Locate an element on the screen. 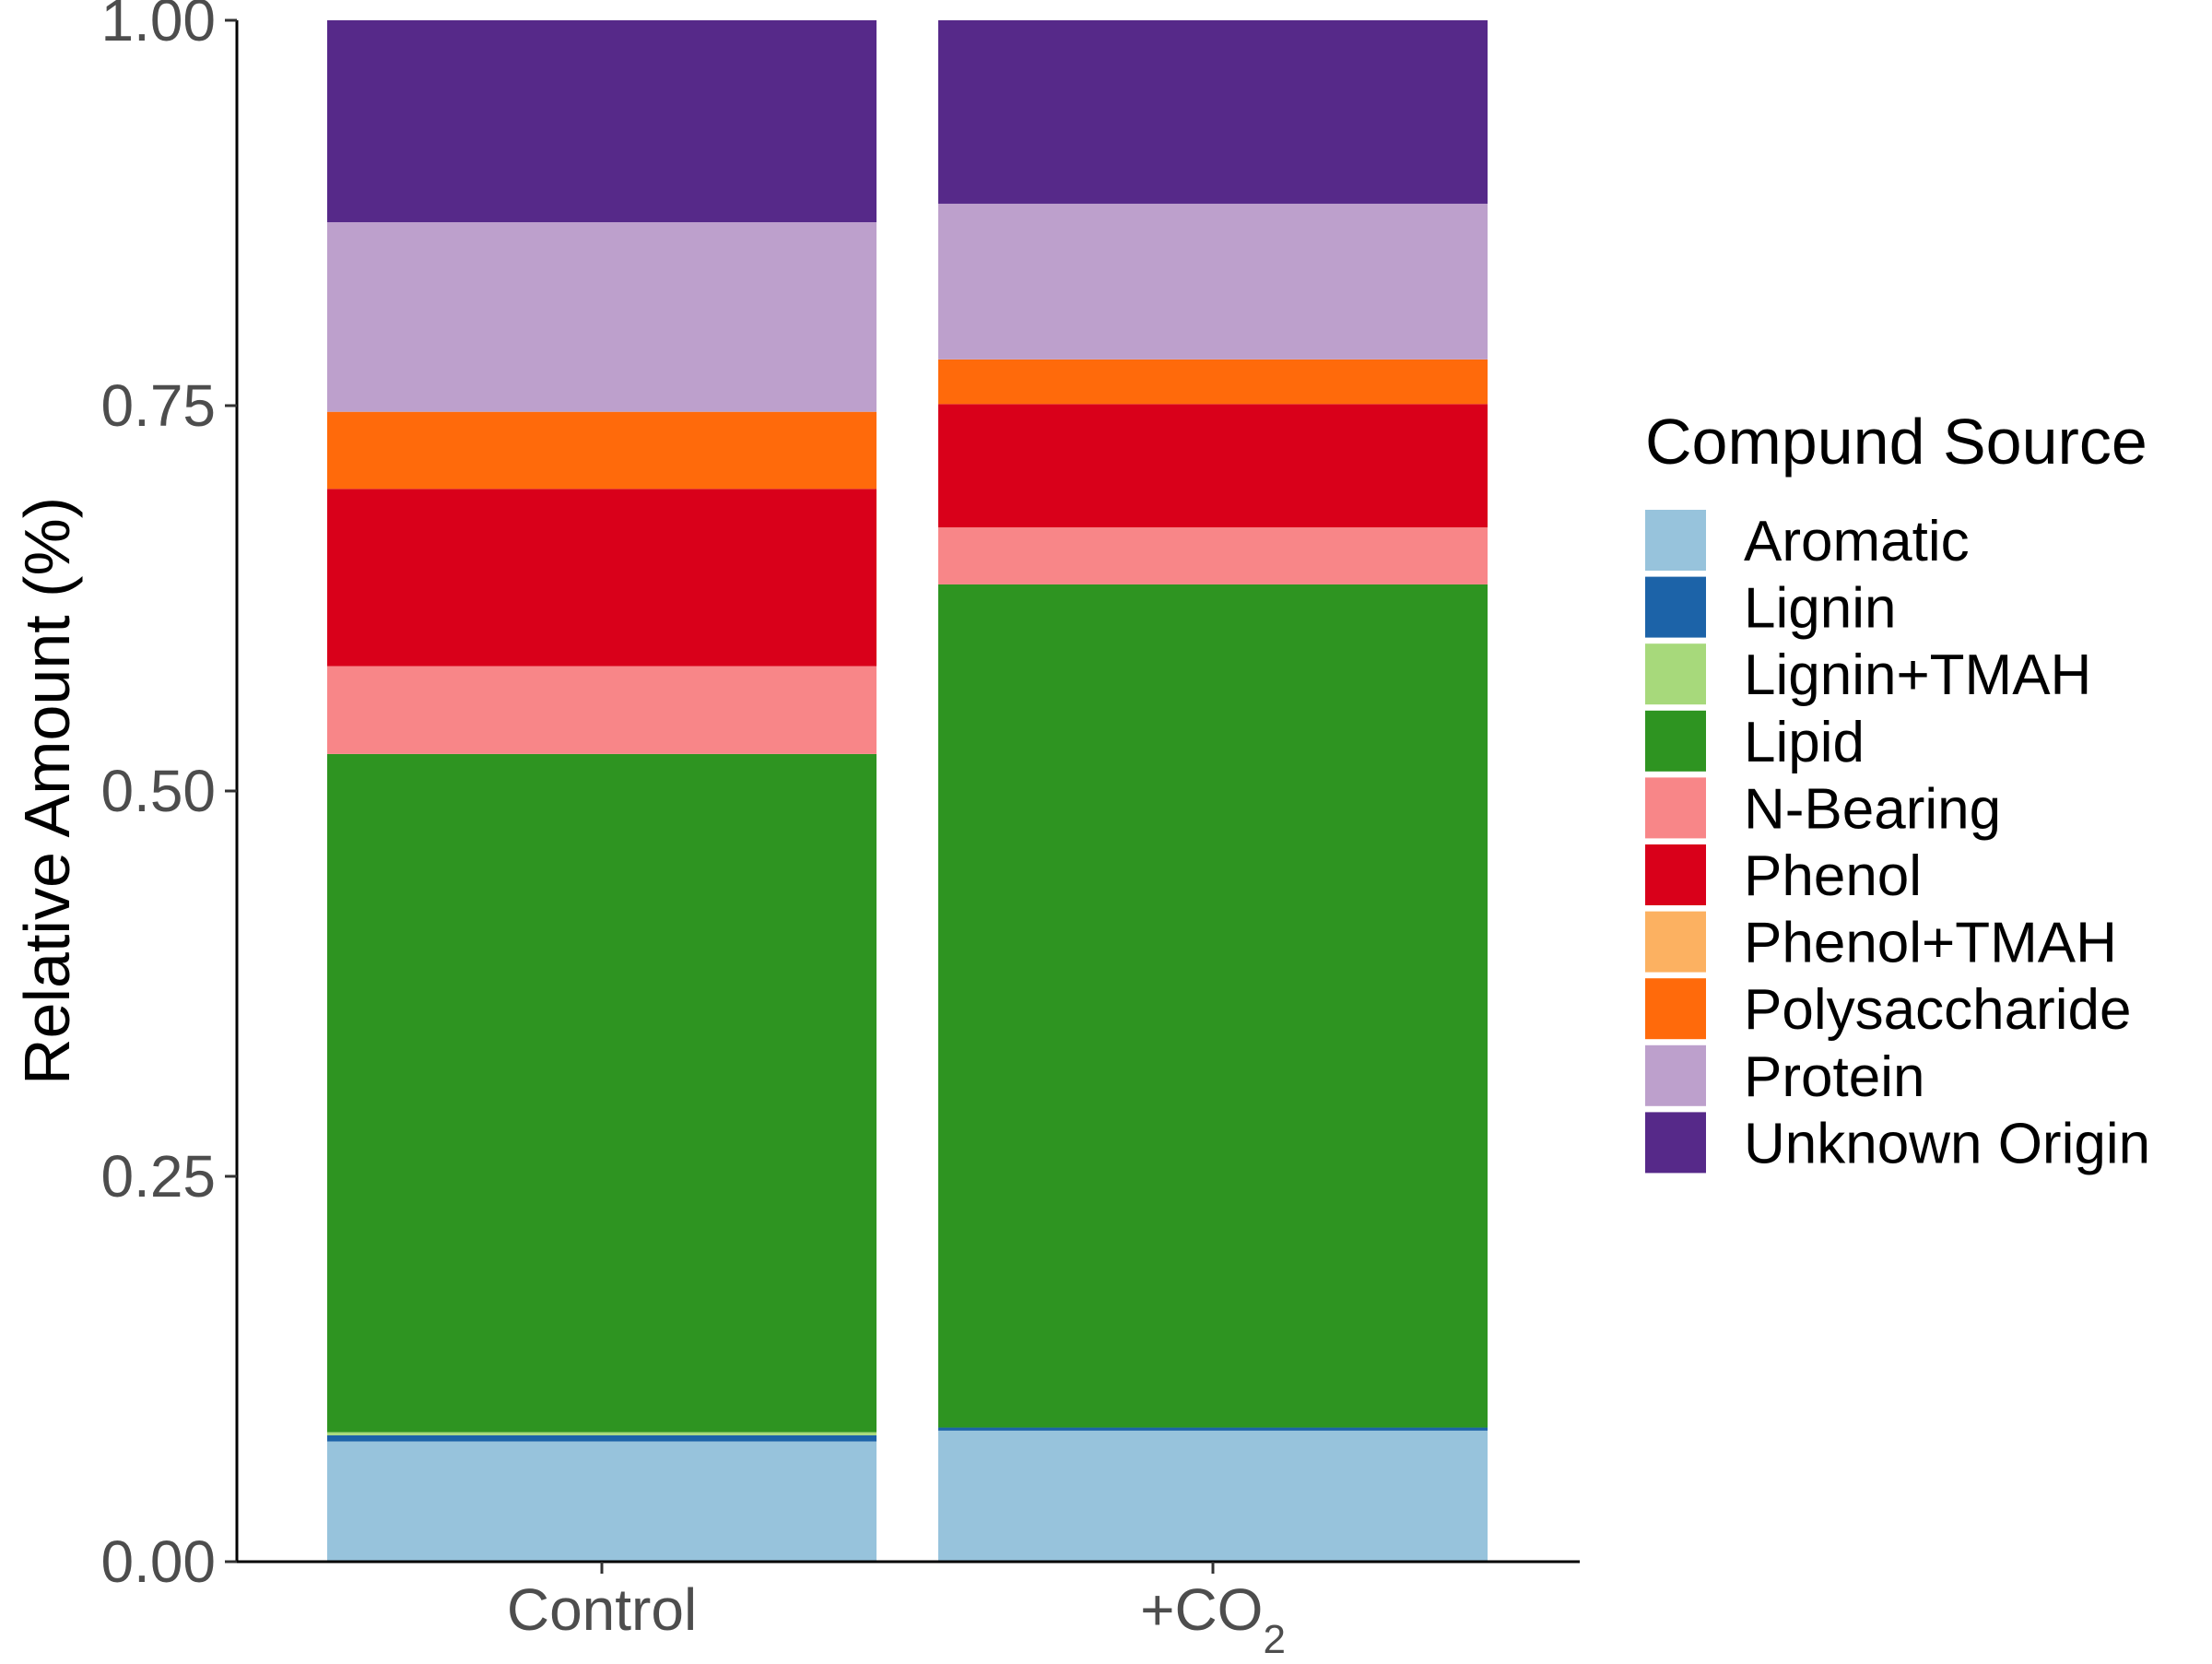 The width and height of the screenshot is (2212, 1664). legend-label: Lignin+TMAH is located at coordinates (1917, 675).